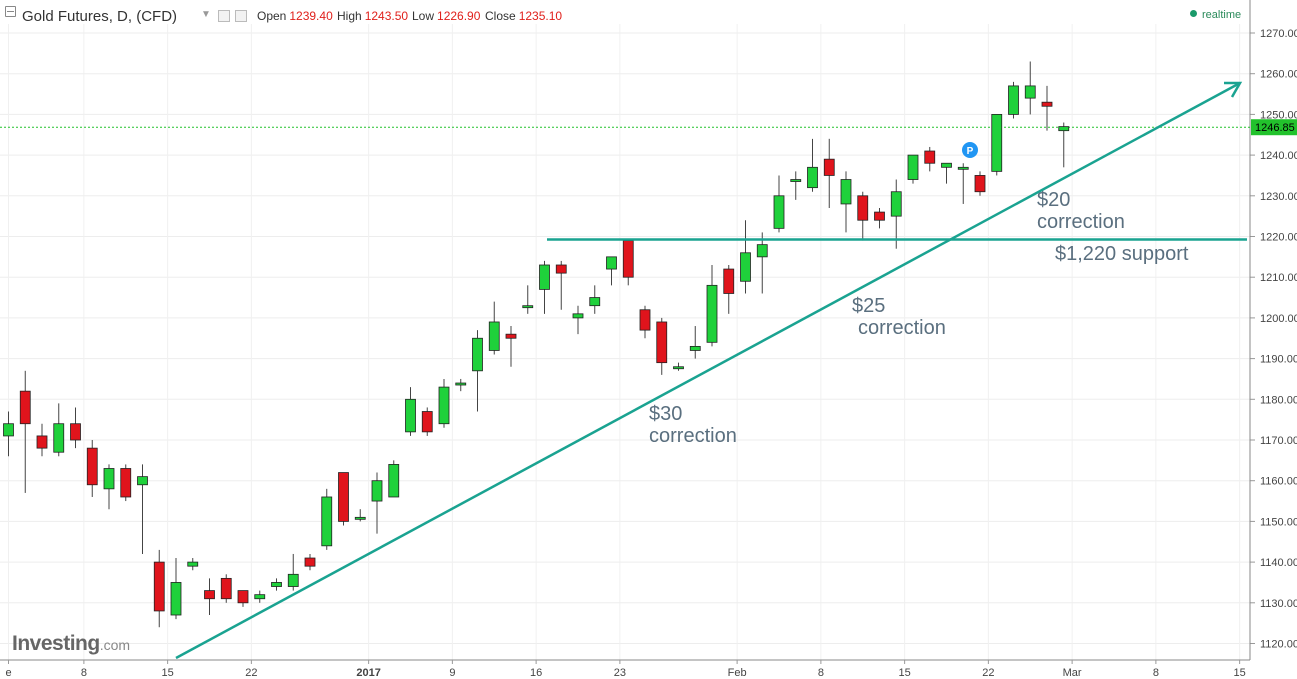  What do you see at coordinates (902, 328) in the screenshot?
I see `annotation-25-text: correction` at bounding box center [902, 328].